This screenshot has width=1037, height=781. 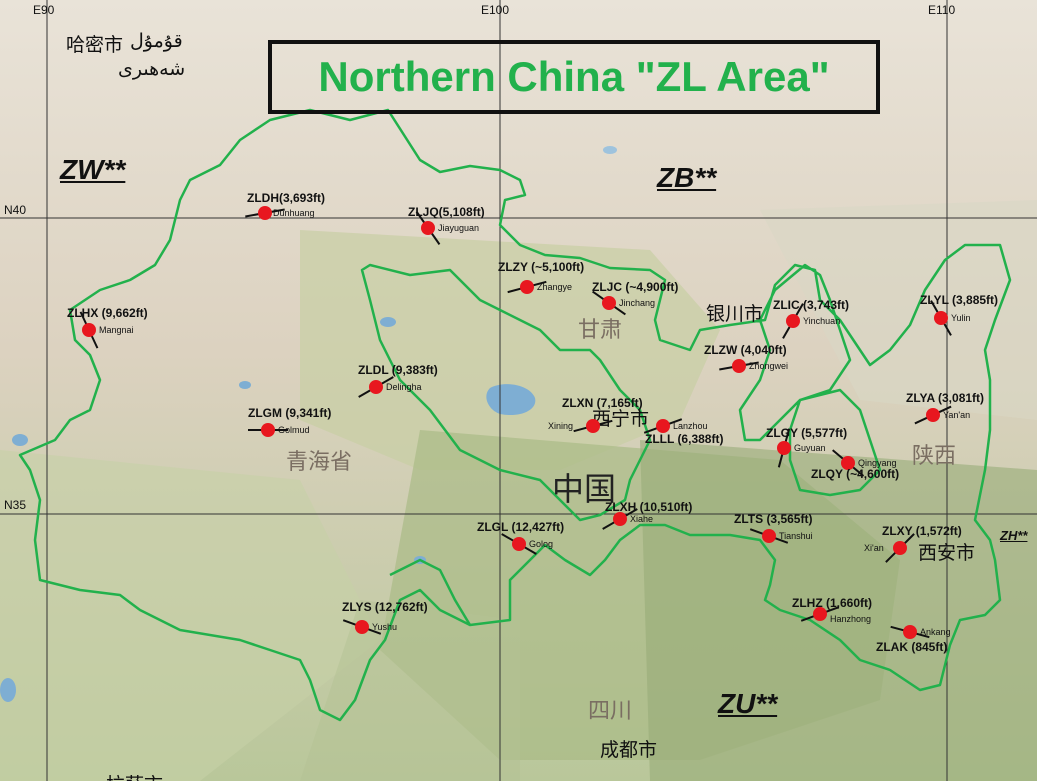 I want to click on airport-code-label: ZLJQ(5,108ft), so click(x=446, y=212).